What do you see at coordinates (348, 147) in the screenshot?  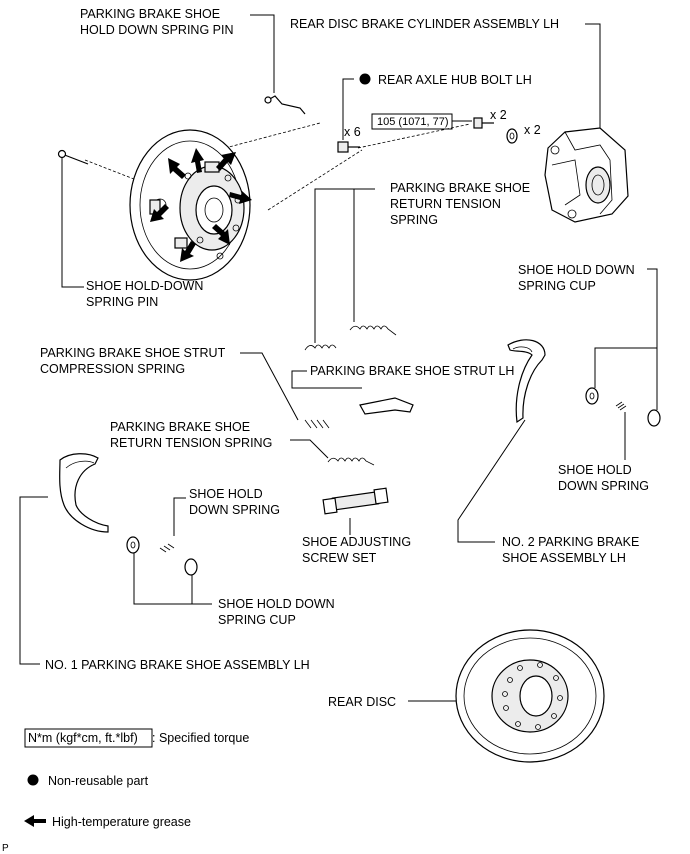 I see `hub-bolt` at bounding box center [348, 147].